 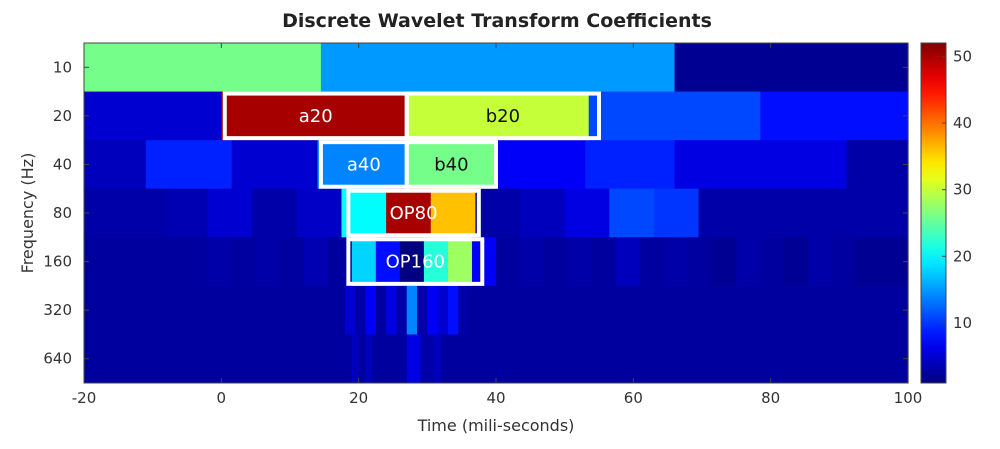 What do you see at coordinates (57, 359) in the screenshot?
I see `y-tick-label: 640` at bounding box center [57, 359].